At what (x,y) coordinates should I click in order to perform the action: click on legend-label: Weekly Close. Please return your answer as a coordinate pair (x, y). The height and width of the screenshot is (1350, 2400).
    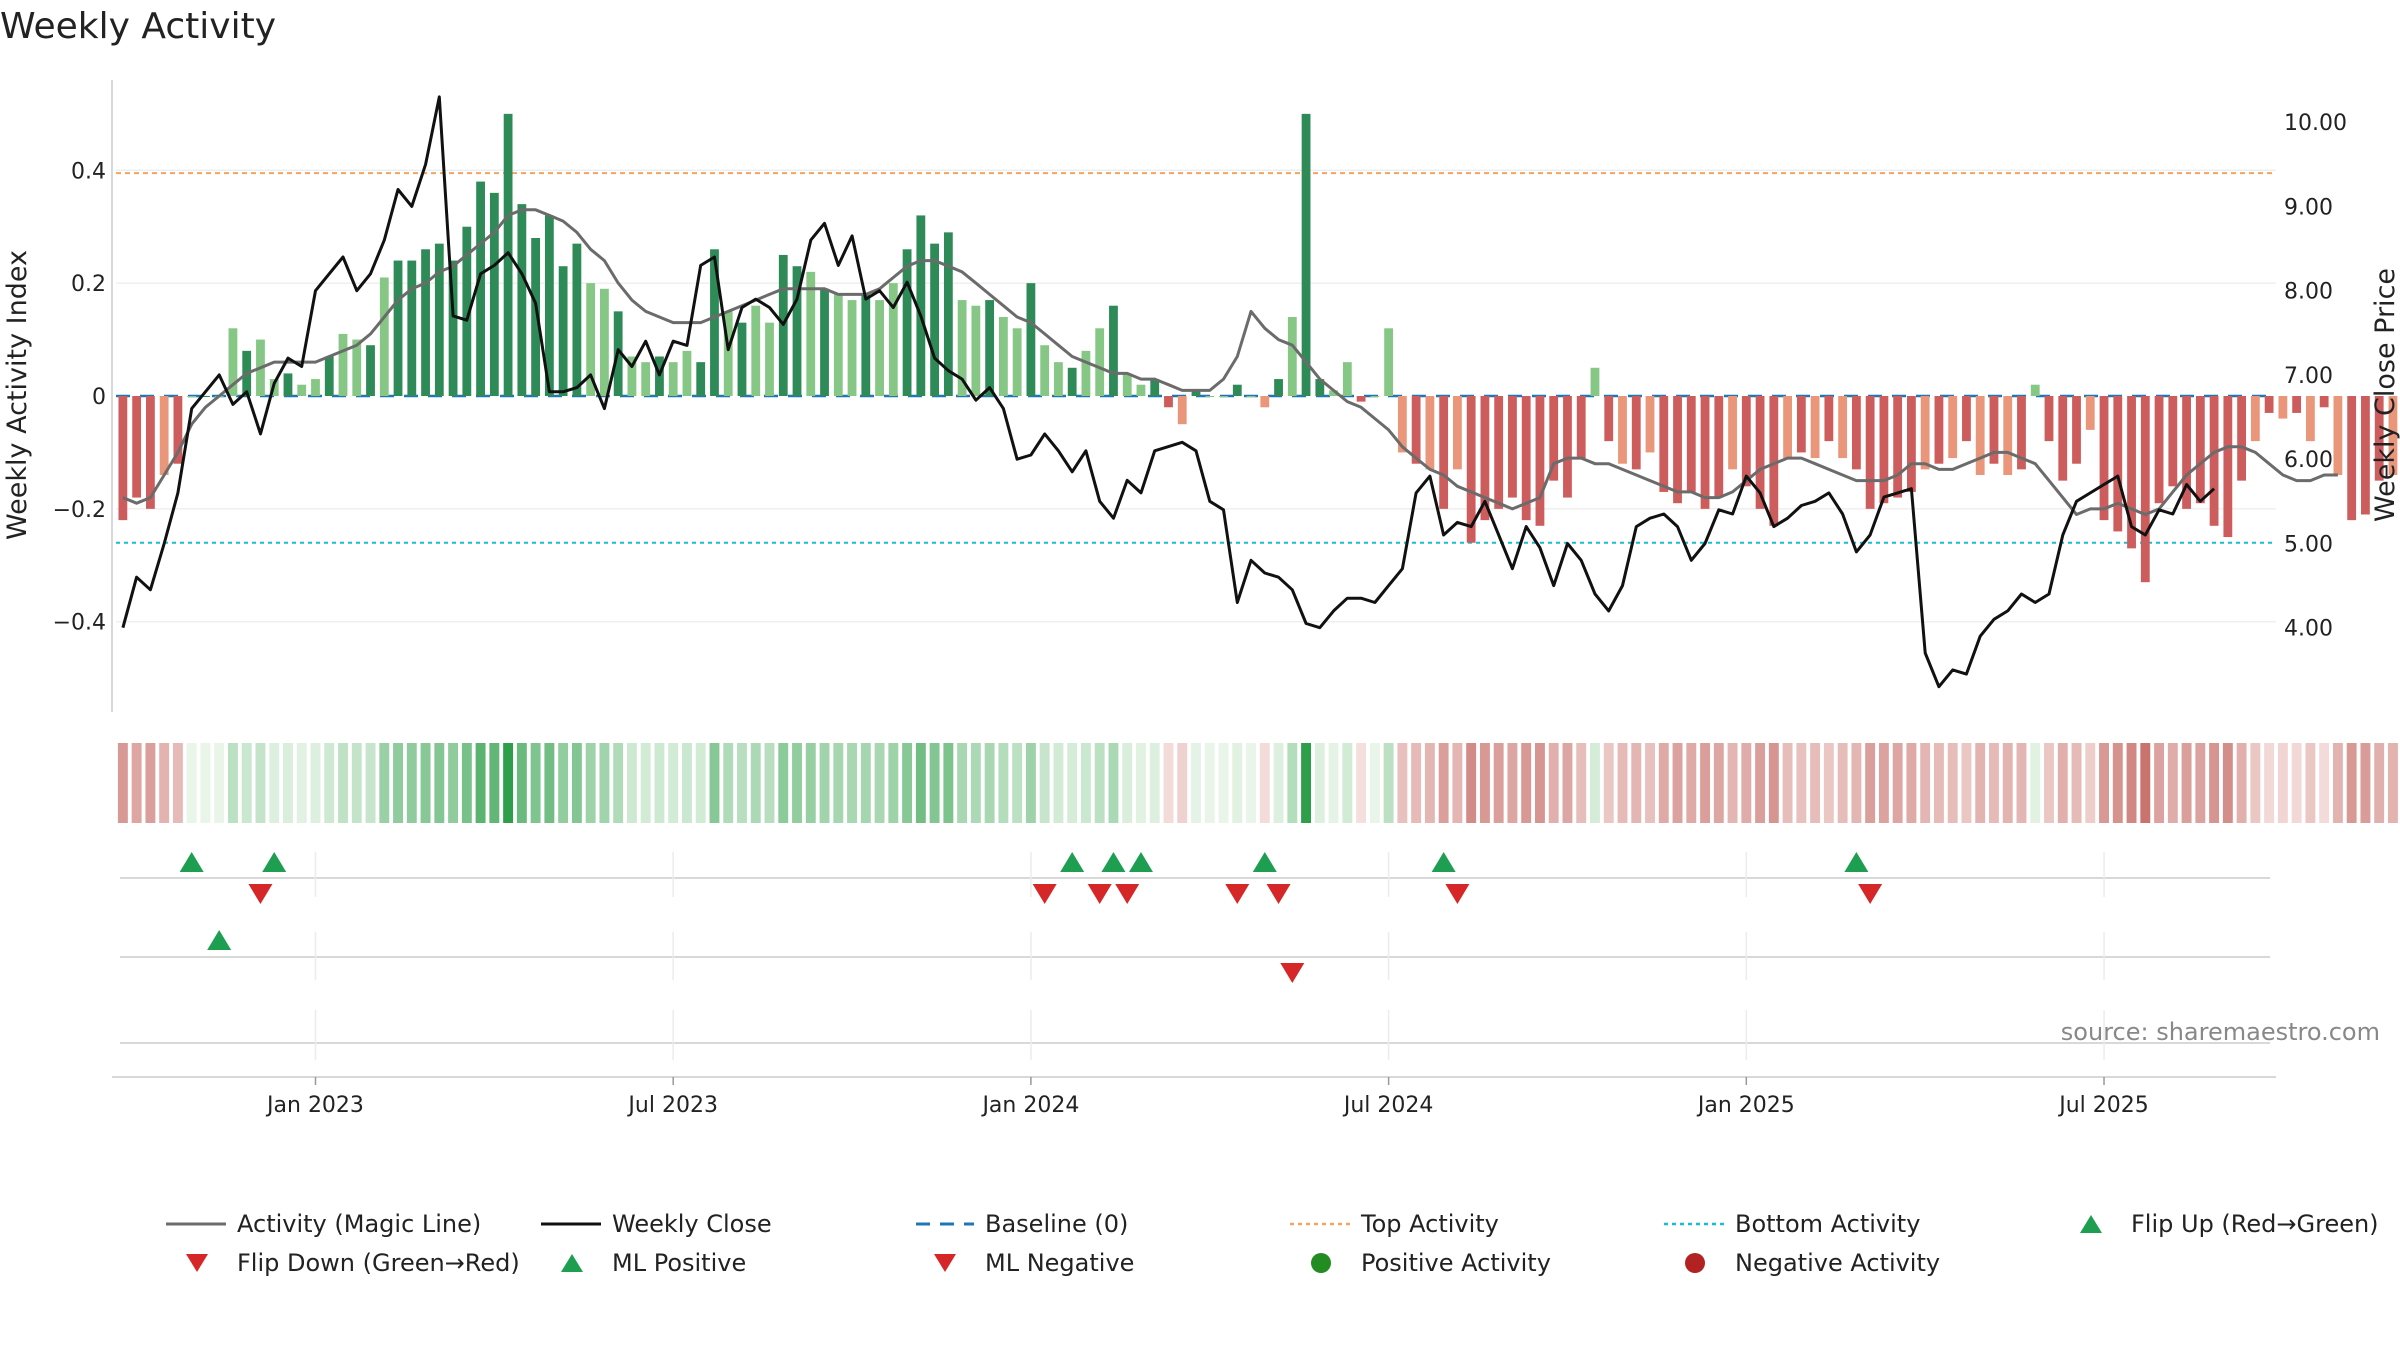
    Looking at the image, I should click on (692, 1224).